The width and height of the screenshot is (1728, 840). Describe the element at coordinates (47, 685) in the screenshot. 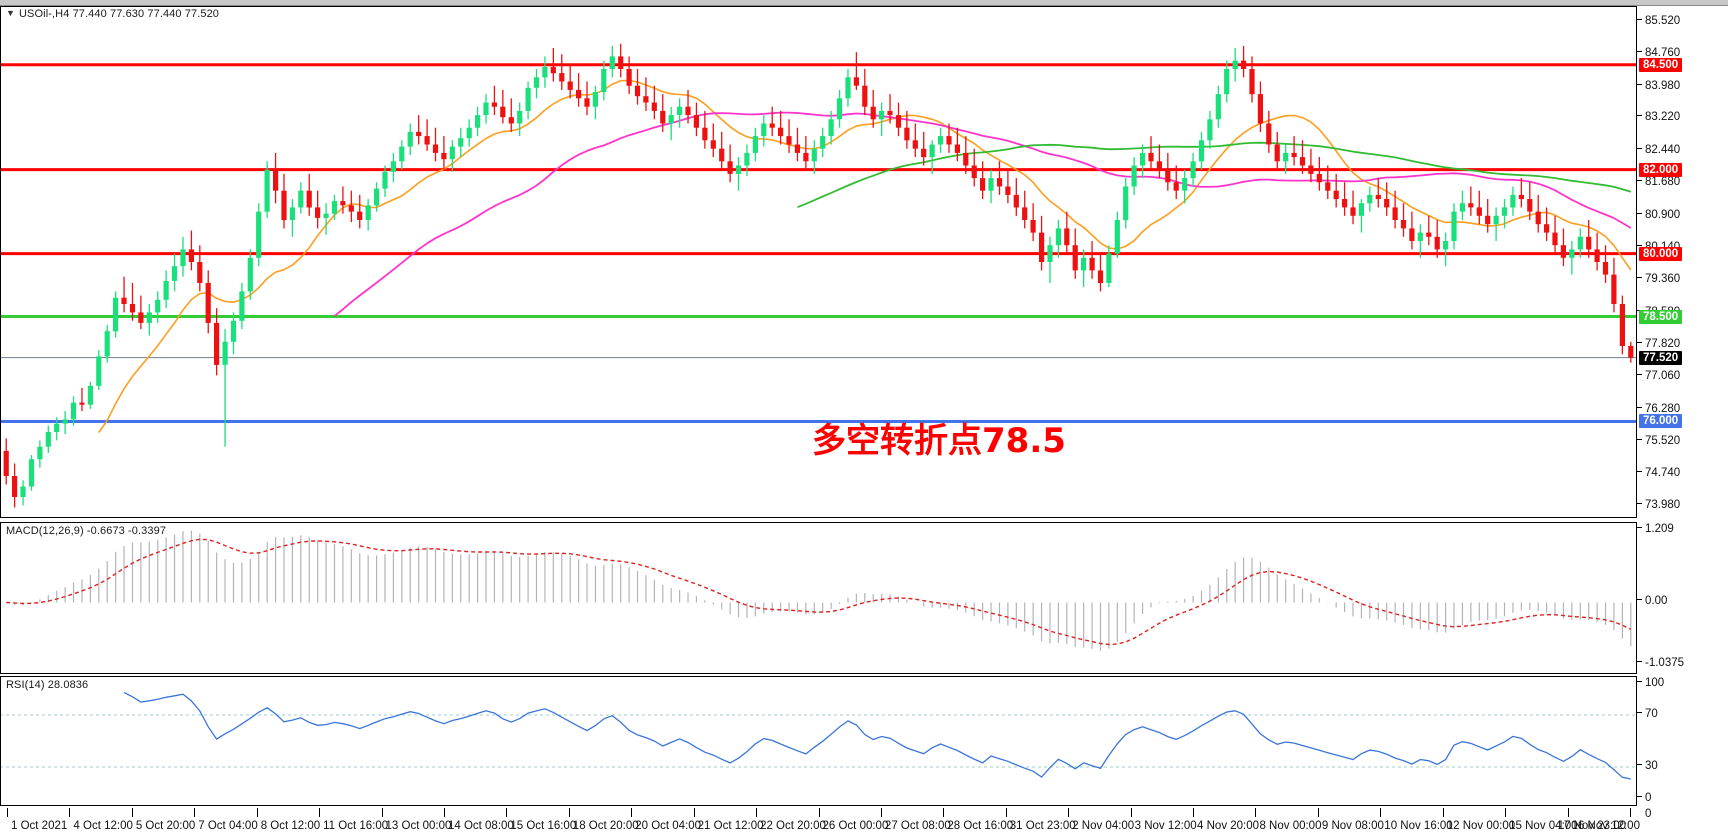

I see `rsi-panel-header: RSI(14) 28.0836` at that location.